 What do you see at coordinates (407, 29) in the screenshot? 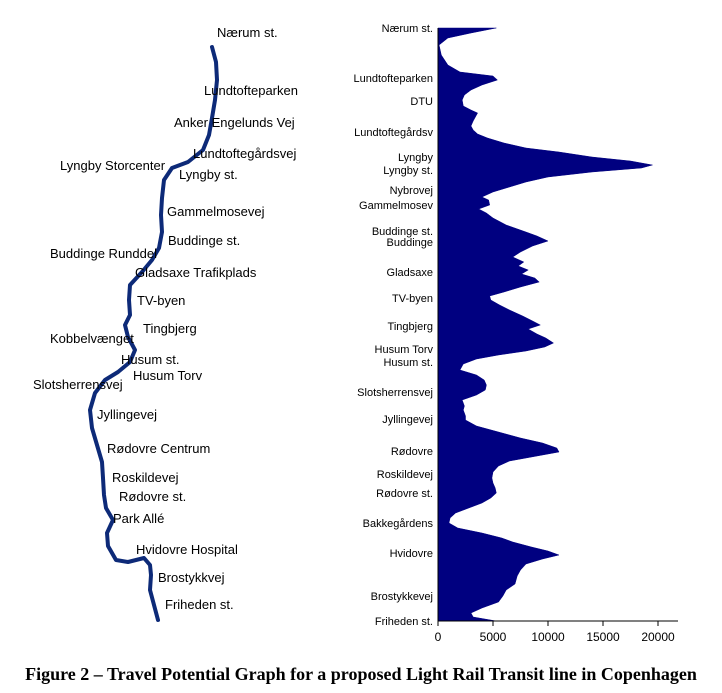
I see `category-label: Nærum st.` at bounding box center [407, 29].